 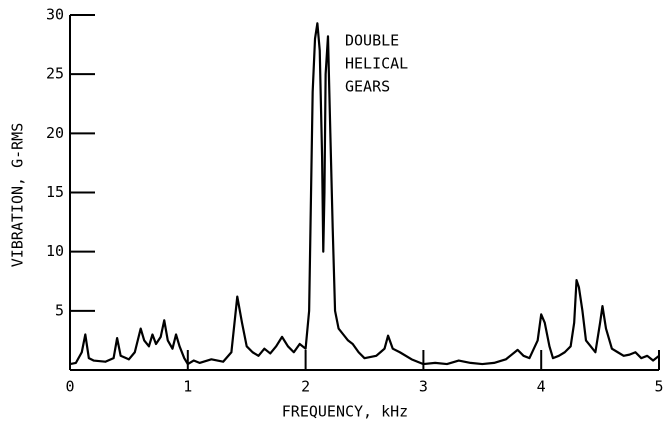 I want to click on annotation: HELICAL, so click(x=376, y=64).